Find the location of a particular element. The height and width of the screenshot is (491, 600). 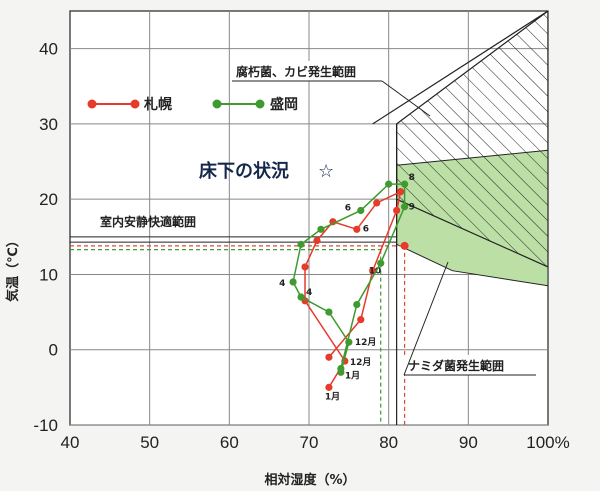

y-tick-label: 30 is located at coordinates (48, 124).